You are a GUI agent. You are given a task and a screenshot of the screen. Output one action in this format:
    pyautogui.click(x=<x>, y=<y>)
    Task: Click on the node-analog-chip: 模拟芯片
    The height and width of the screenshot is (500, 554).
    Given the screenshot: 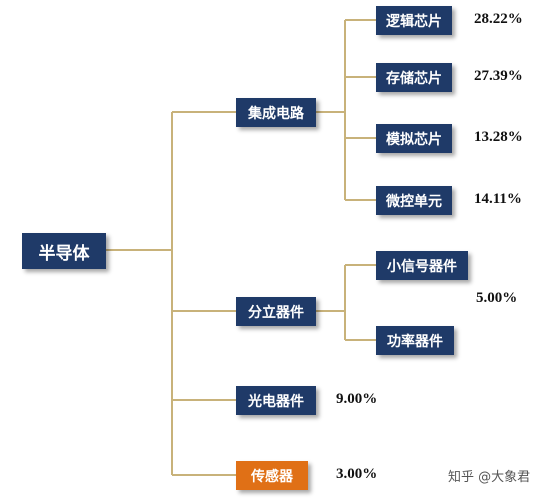 What is the action you would take?
    pyautogui.click(x=414, y=138)
    